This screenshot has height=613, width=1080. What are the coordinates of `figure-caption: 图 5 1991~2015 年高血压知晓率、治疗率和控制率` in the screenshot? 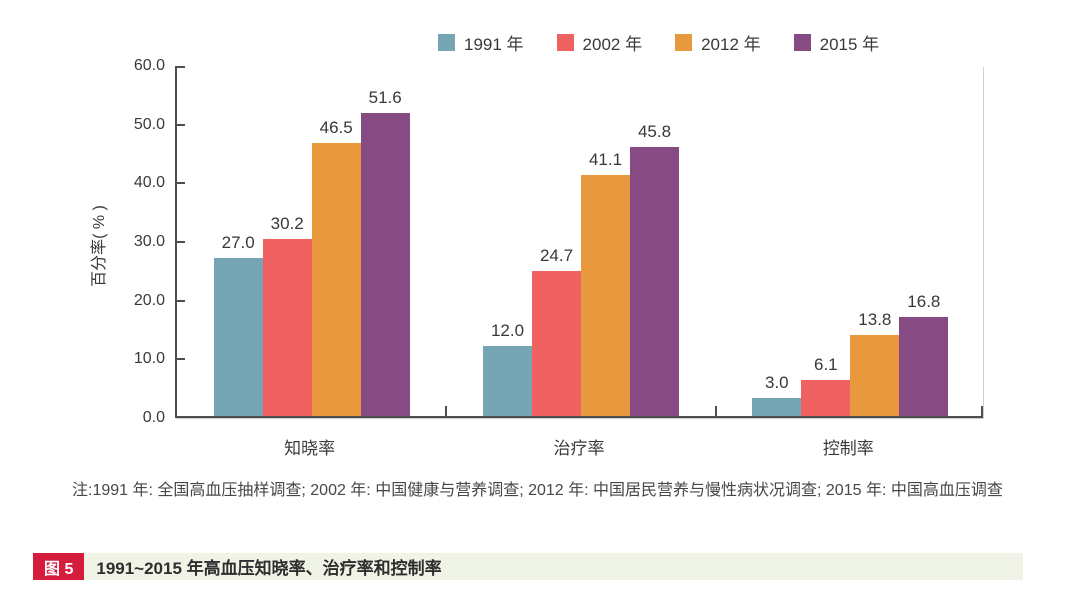 It's located at (528, 566).